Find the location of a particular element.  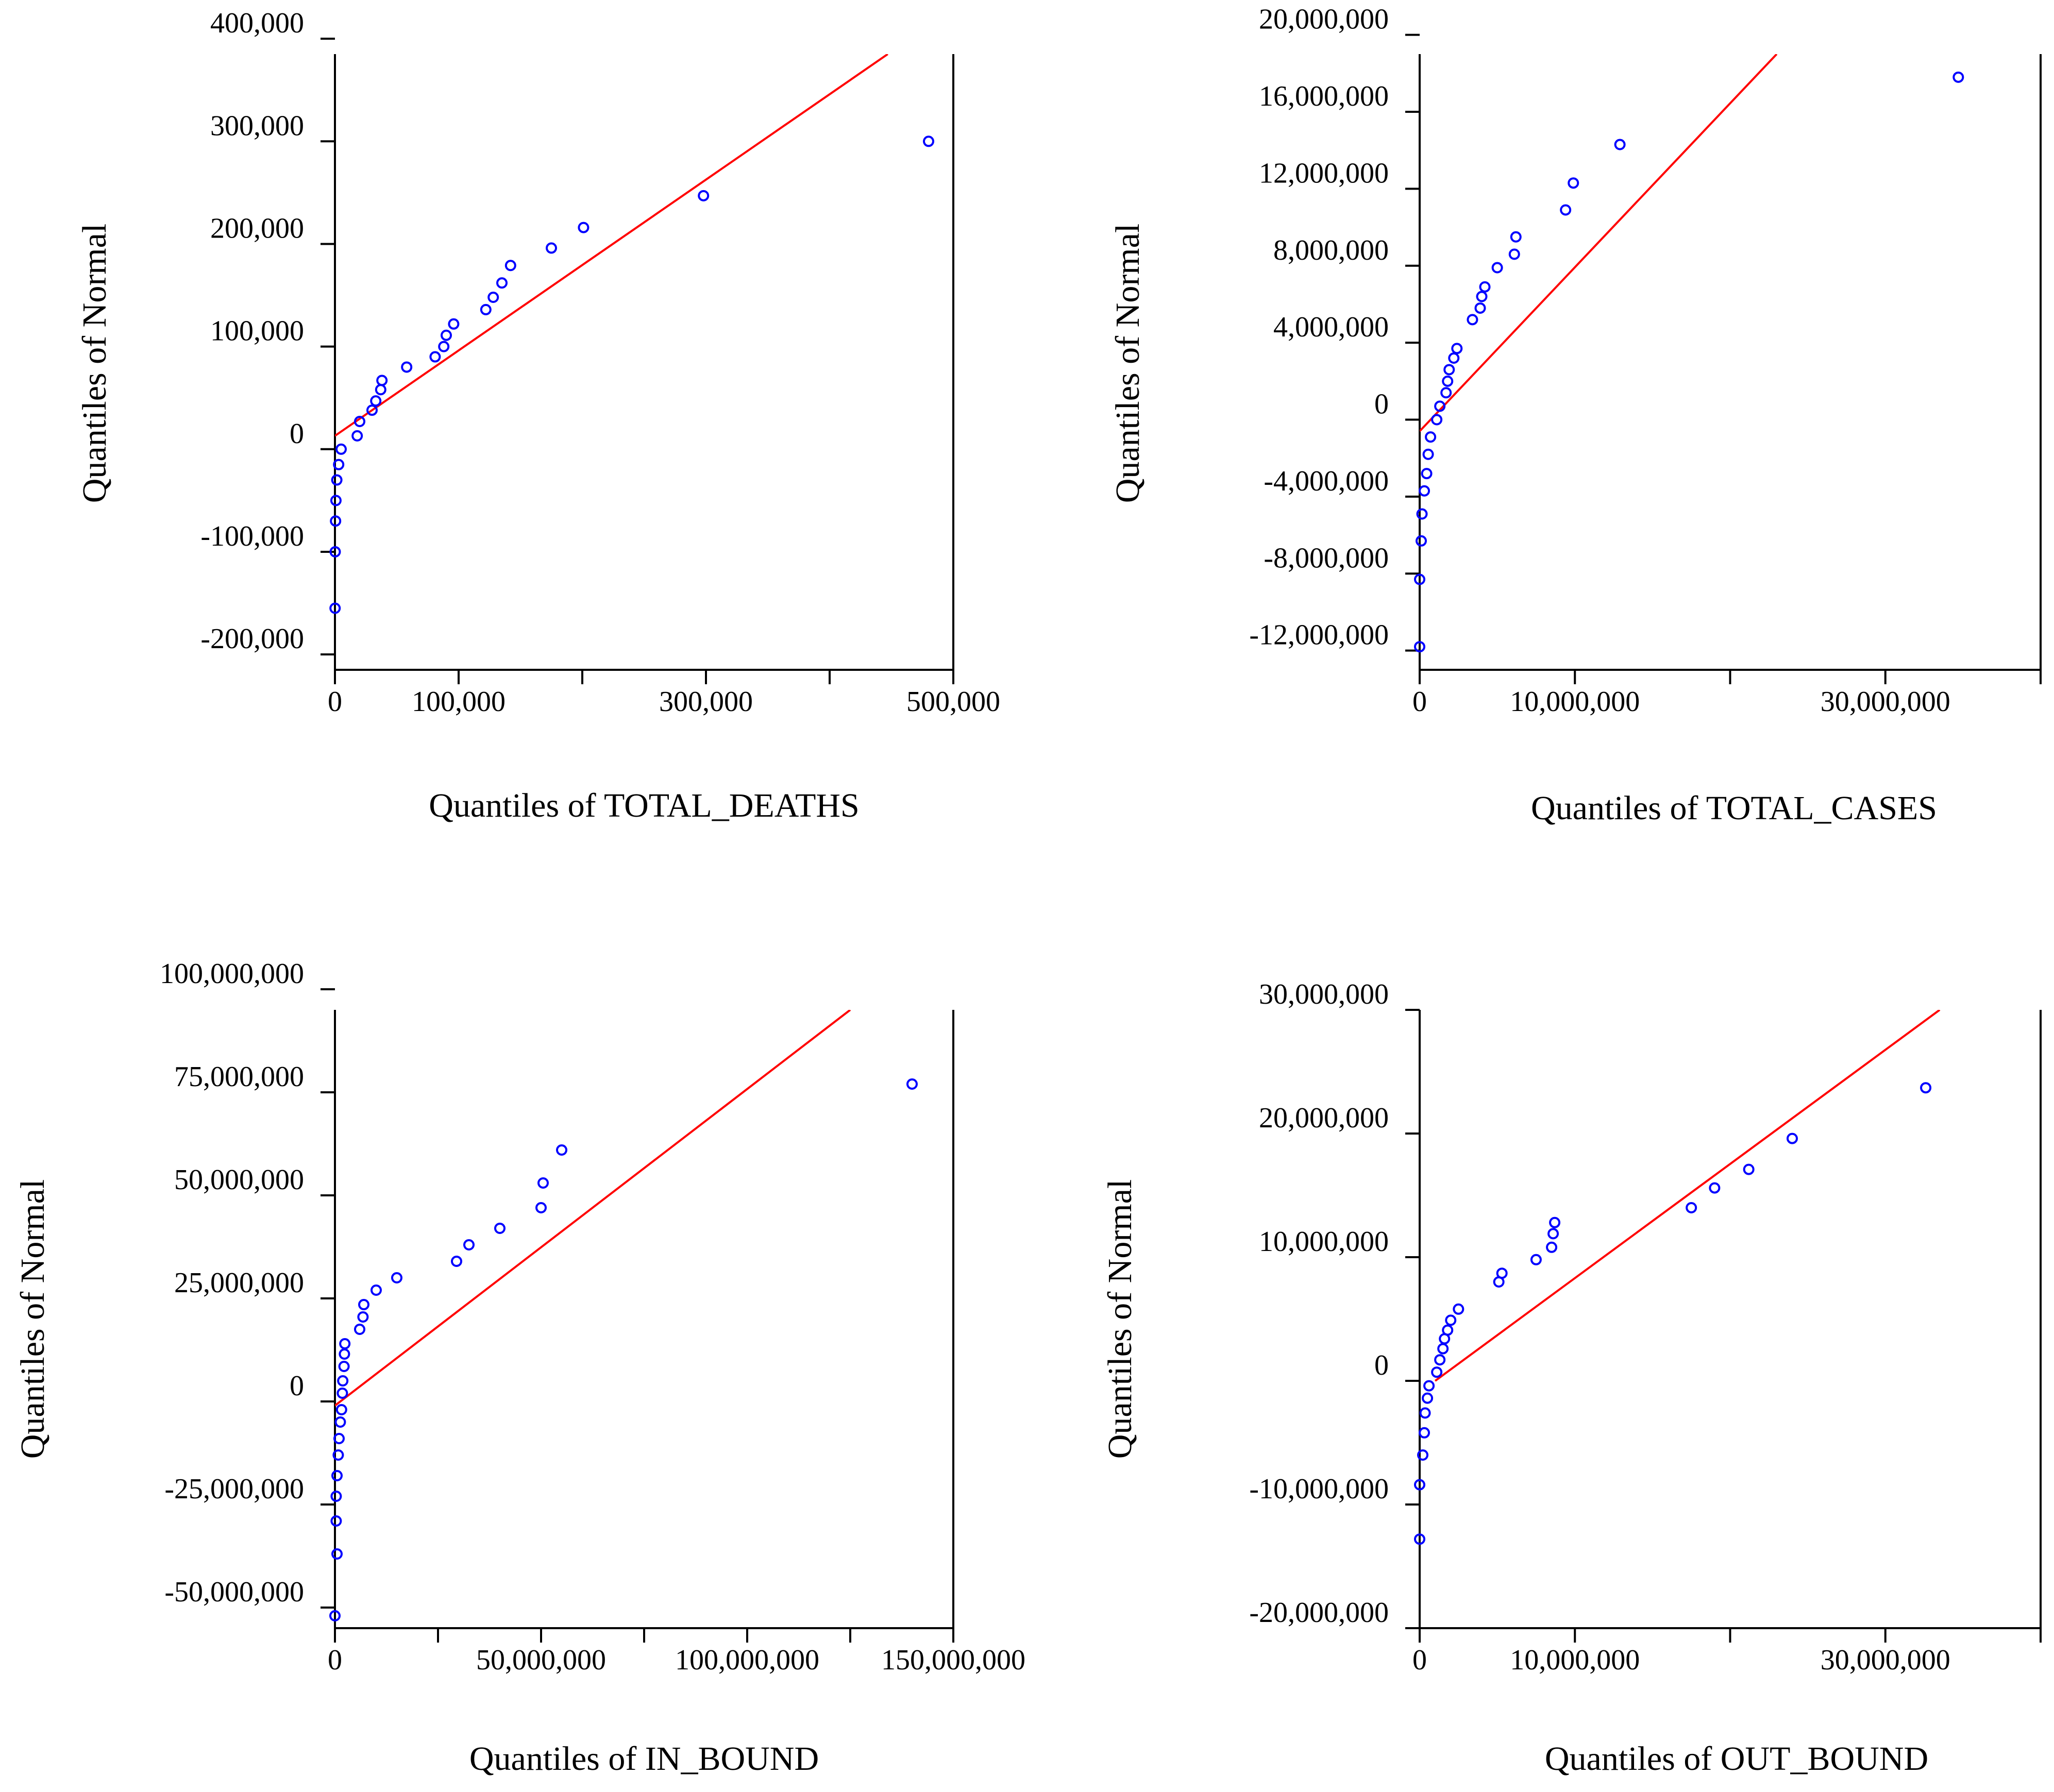

y-tick-label: 4,000,000 is located at coordinates (1331, 327).